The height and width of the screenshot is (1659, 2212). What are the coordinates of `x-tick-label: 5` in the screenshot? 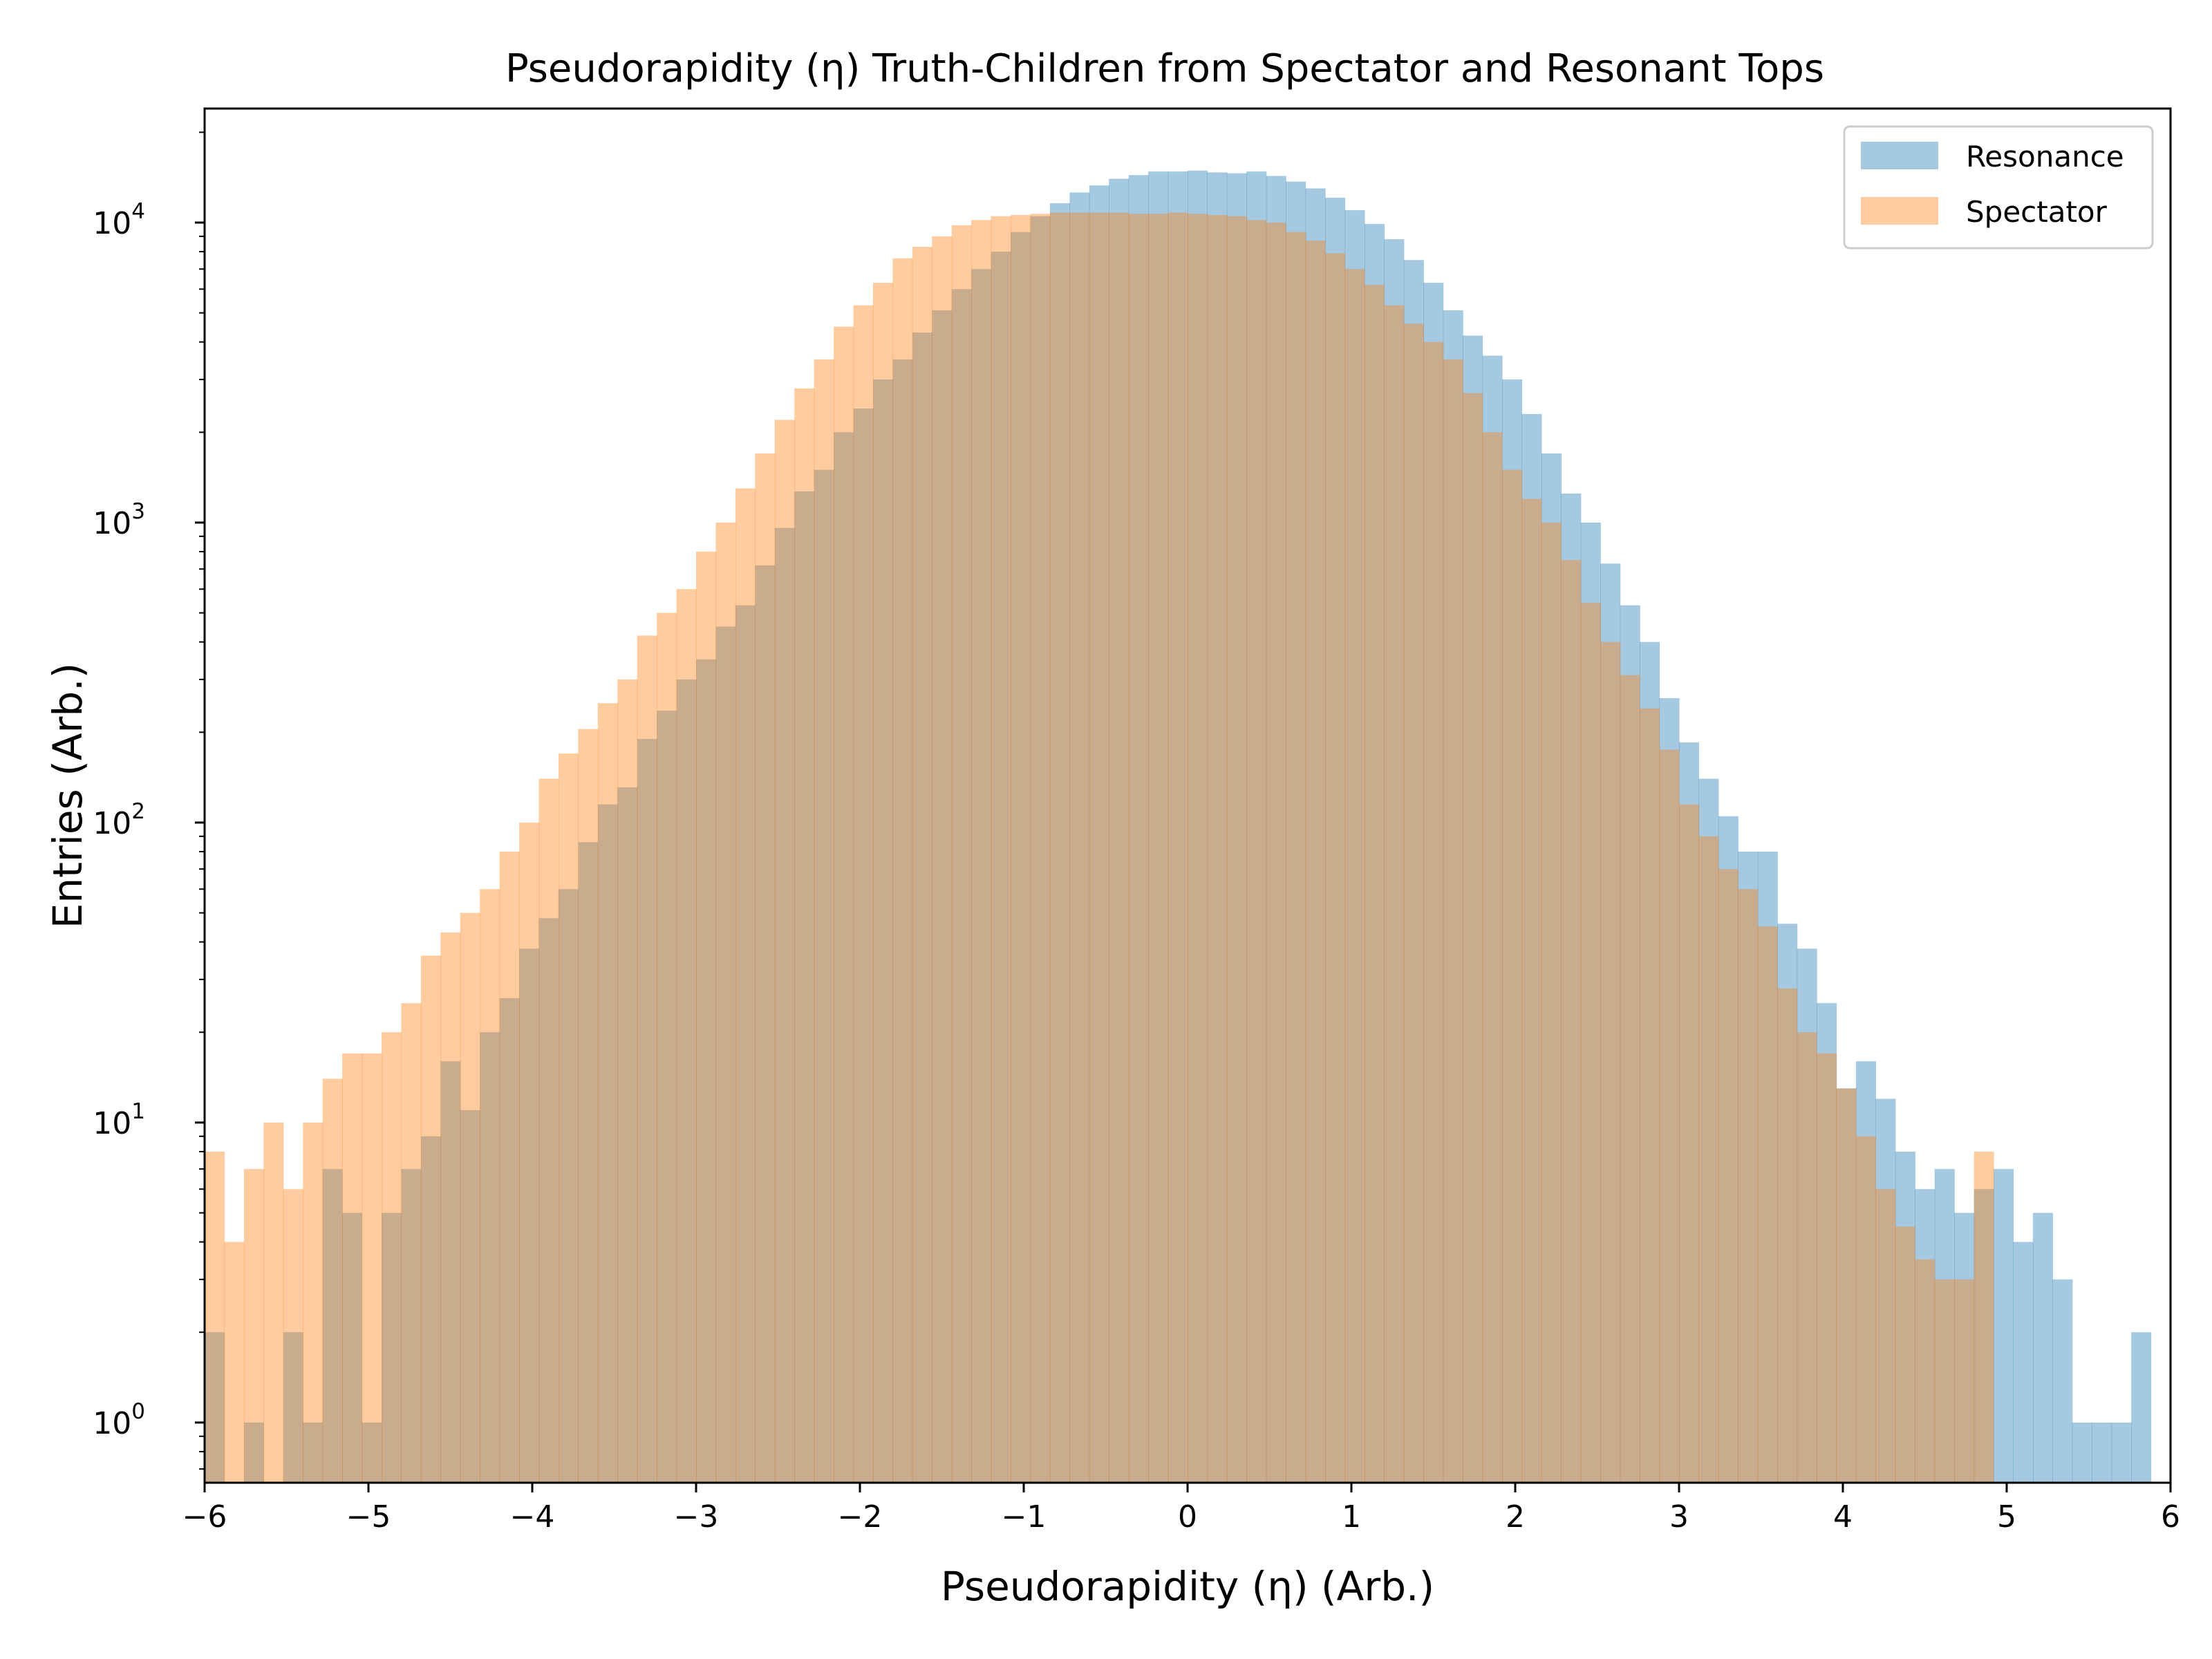 It's located at (2007, 1517).